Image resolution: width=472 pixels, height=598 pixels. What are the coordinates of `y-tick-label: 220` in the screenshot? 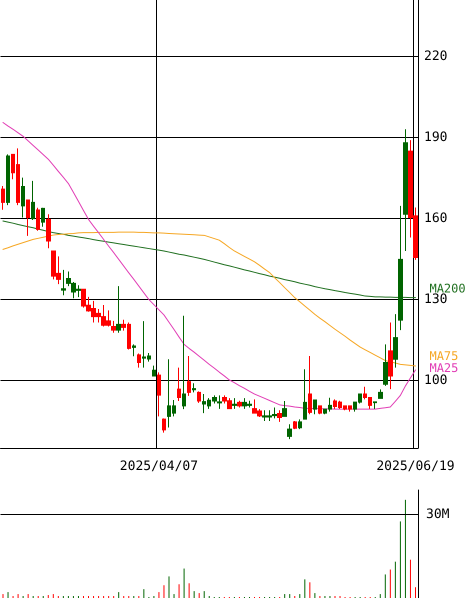 It's located at (436, 56).